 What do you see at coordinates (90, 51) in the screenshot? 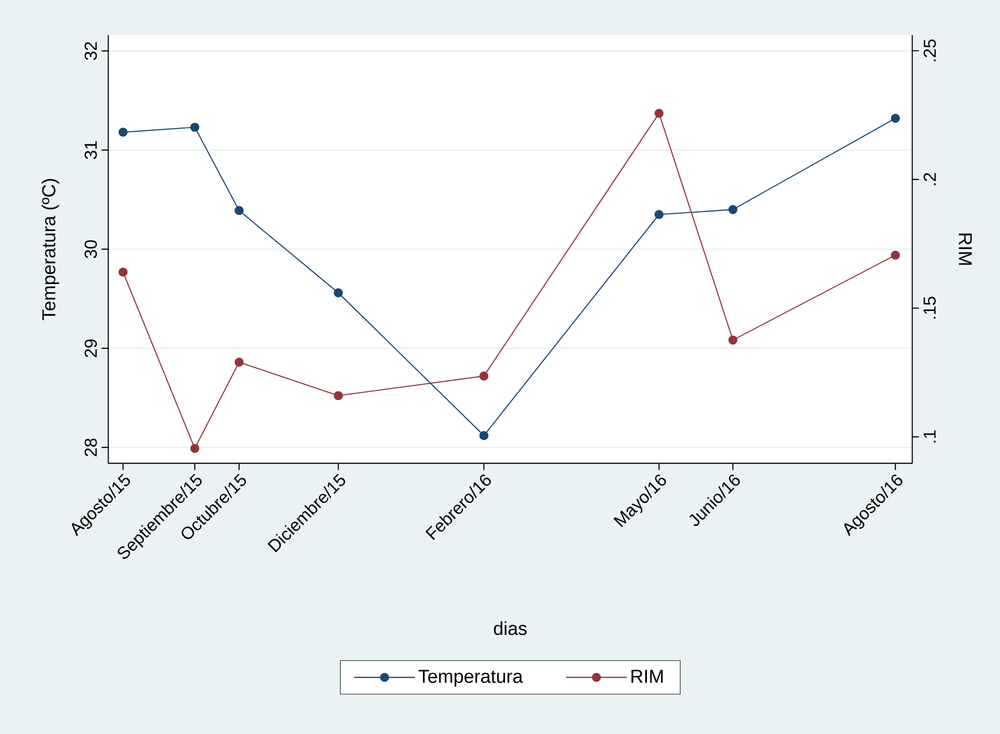
I see `y-tick-label: 32` at bounding box center [90, 51].